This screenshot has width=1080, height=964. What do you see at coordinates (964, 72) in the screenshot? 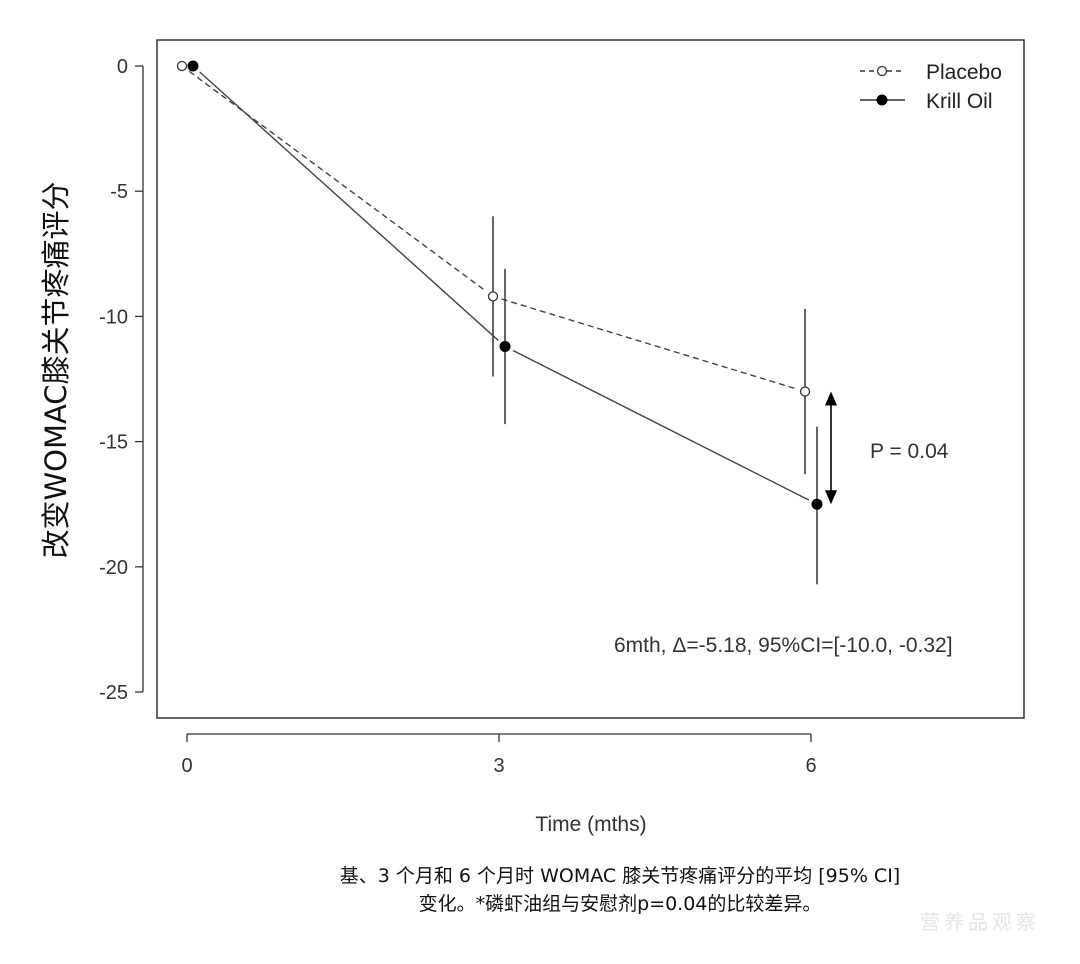
I see `legend-placebo-label: Placebo` at bounding box center [964, 72].